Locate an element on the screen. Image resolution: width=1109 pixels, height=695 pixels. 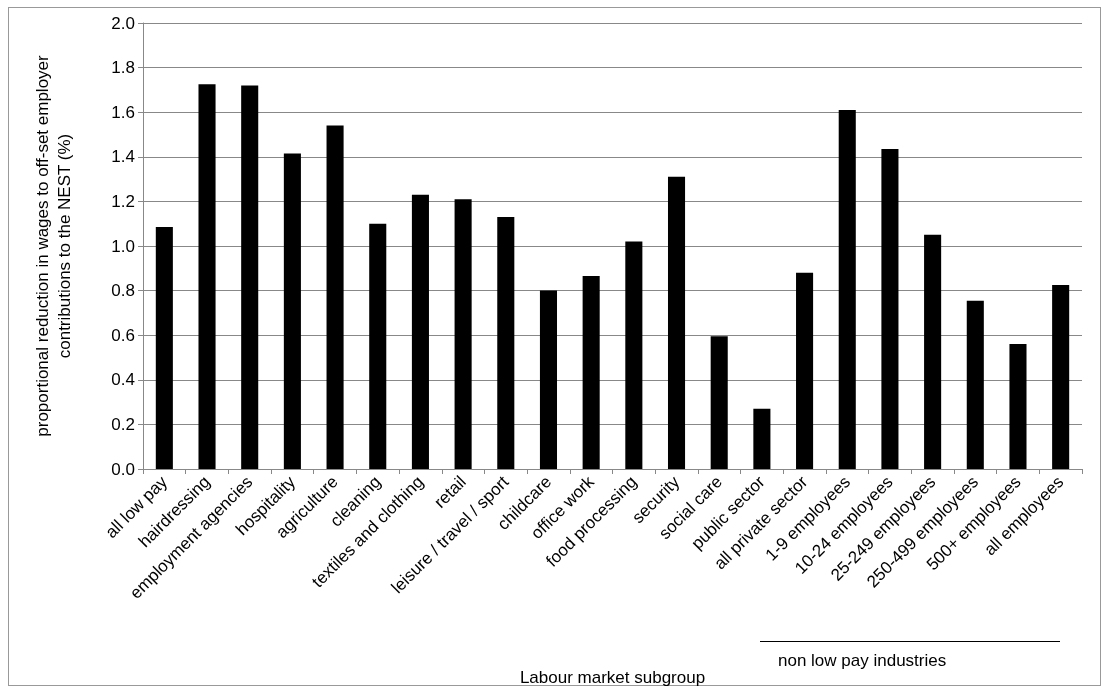
x-axis-title: Labour market subgroup is located at coordinates (612, 677).